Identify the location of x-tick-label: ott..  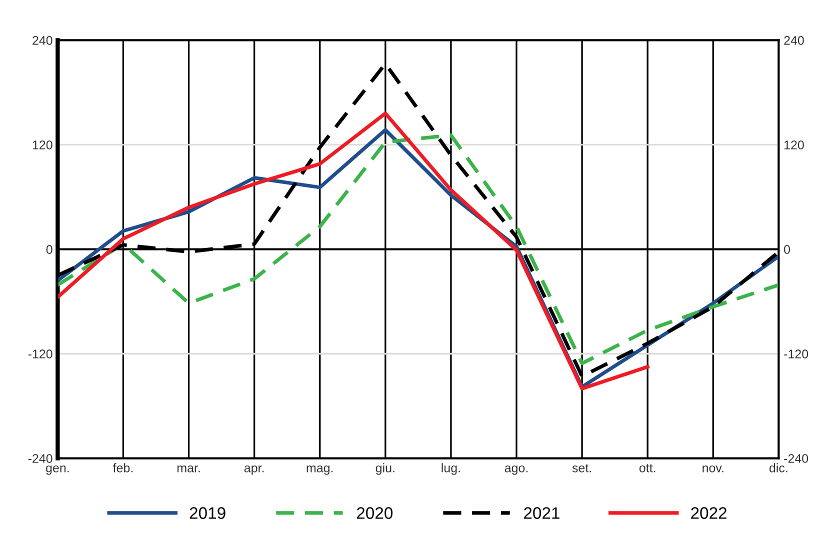
(647, 468).